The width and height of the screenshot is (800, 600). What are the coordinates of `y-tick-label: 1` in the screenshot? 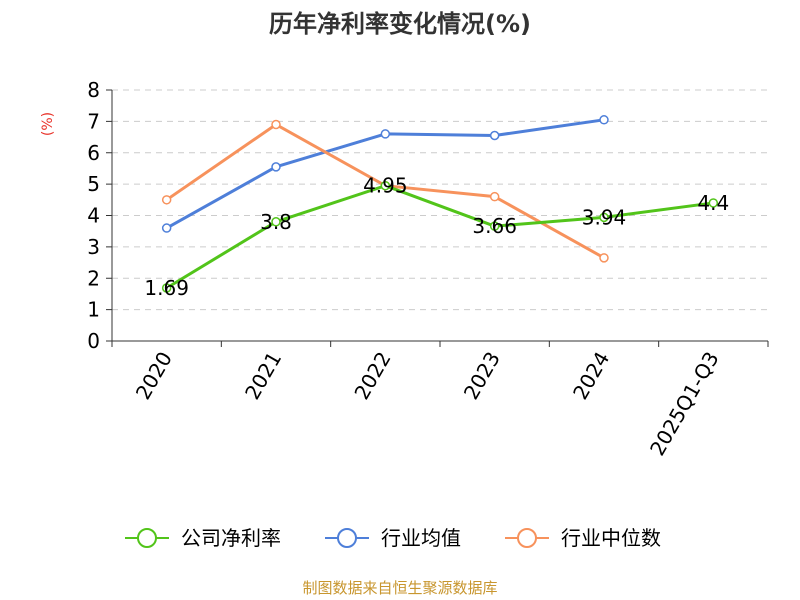 It's located at (93, 310).